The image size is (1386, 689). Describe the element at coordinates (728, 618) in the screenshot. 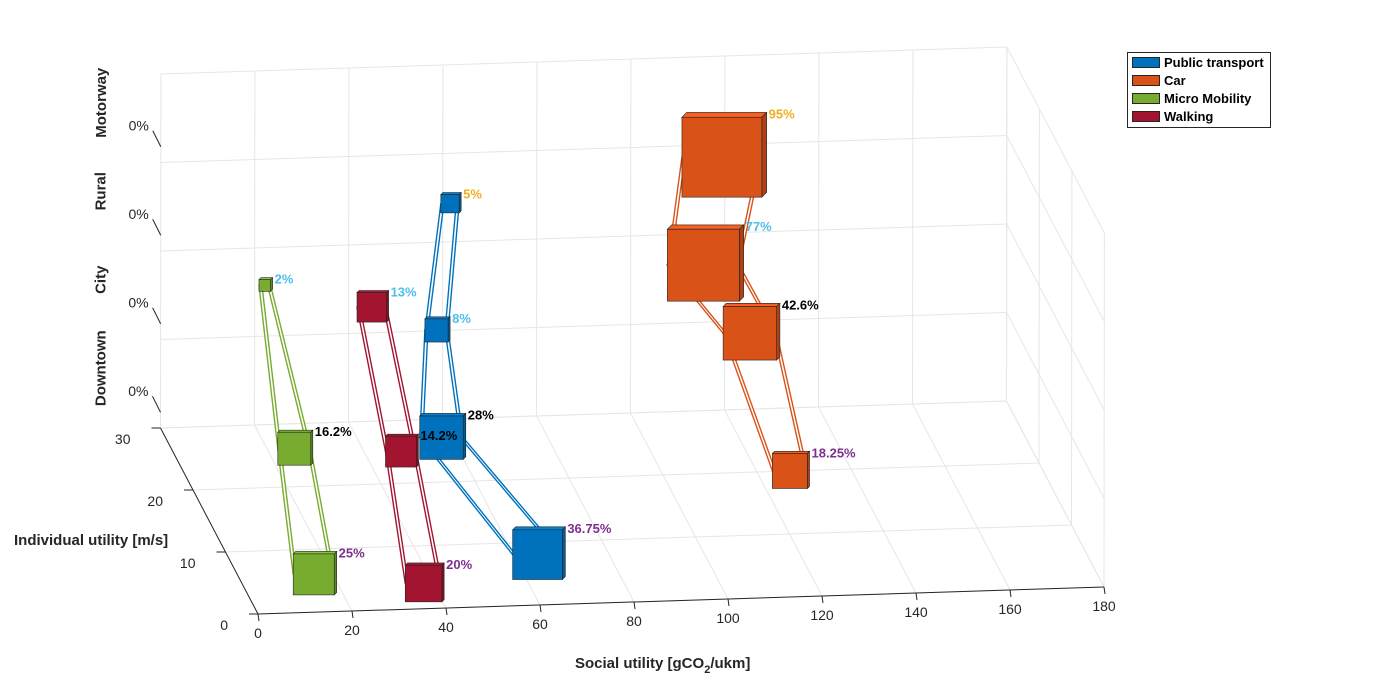

I see `x-tick-label: 100` at that location.